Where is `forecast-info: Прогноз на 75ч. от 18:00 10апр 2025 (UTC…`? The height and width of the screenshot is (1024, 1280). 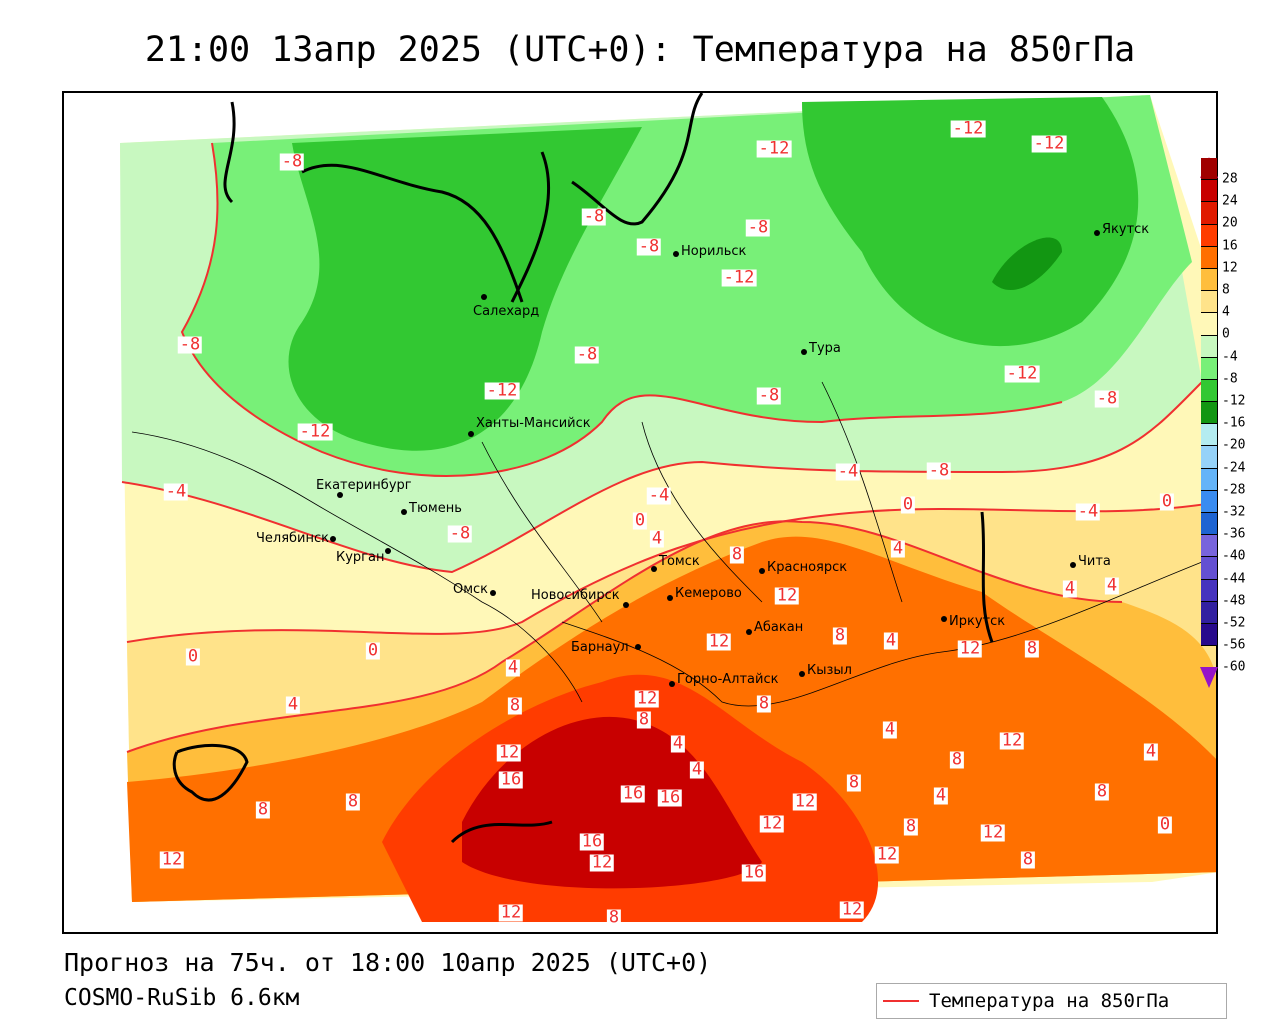
forecast-info: Прогноз на 75ч. от 18:00 10апр 2025 (UTC… is located at coordinates (388, 962).